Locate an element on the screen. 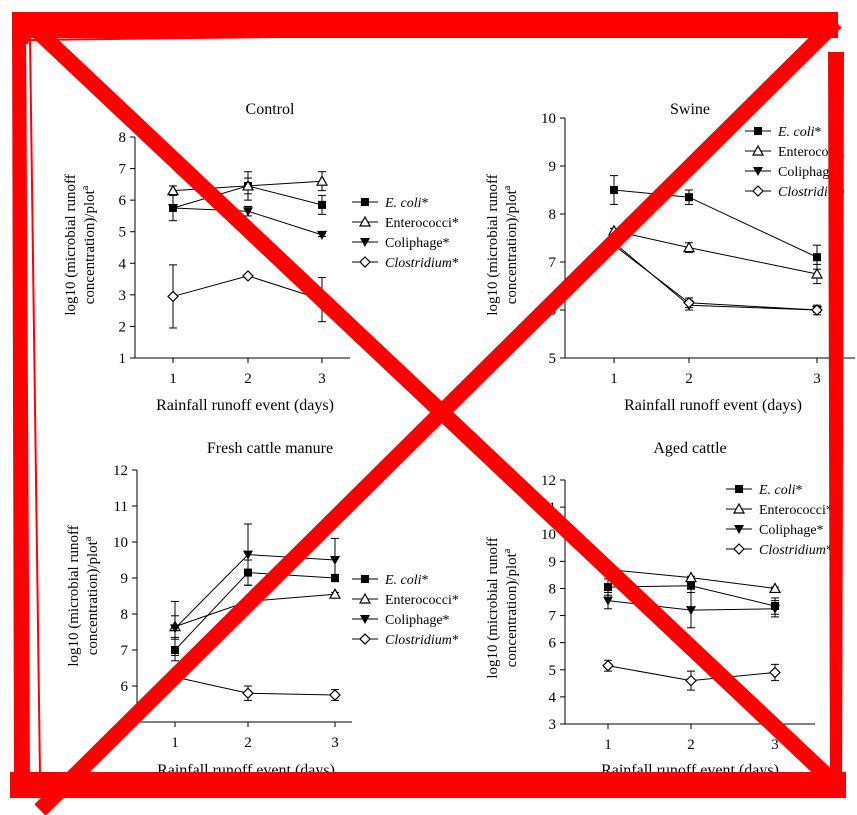 Image resolution: width=857 pixels, height=815 pixels. legend-item: Enterococci* is located at coordinates (779, 510).